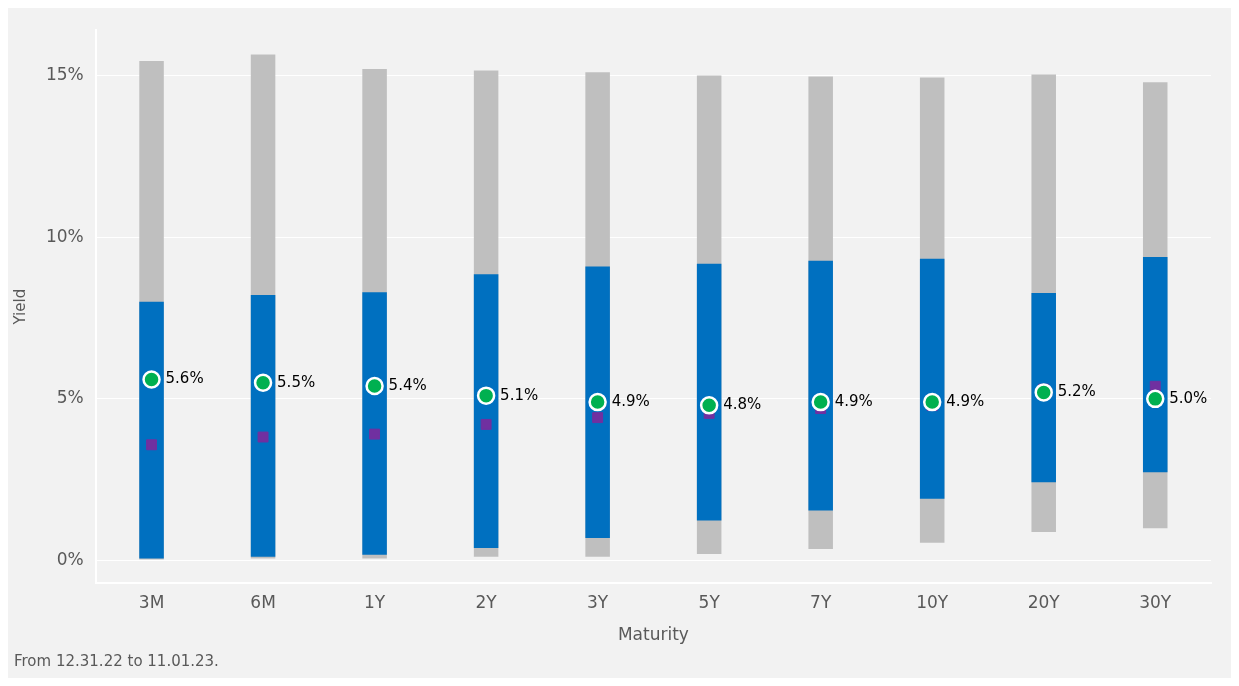  Describe the element at coordinates (407, 384) in the screenshot. I see `data-label: 5.4%` at that location.